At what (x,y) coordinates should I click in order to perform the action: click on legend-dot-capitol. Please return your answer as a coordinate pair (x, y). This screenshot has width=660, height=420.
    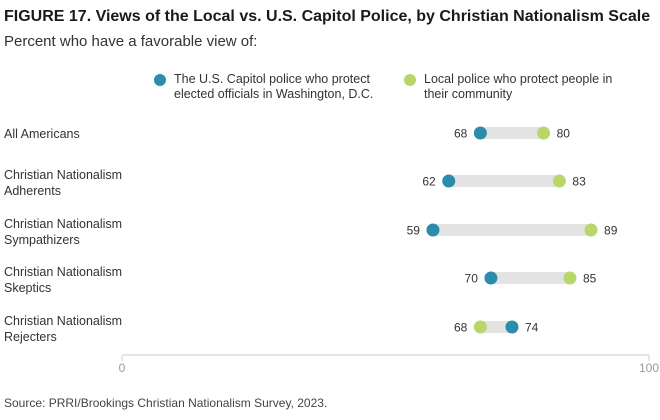
    Looking at the image, I should click on (160, 80).